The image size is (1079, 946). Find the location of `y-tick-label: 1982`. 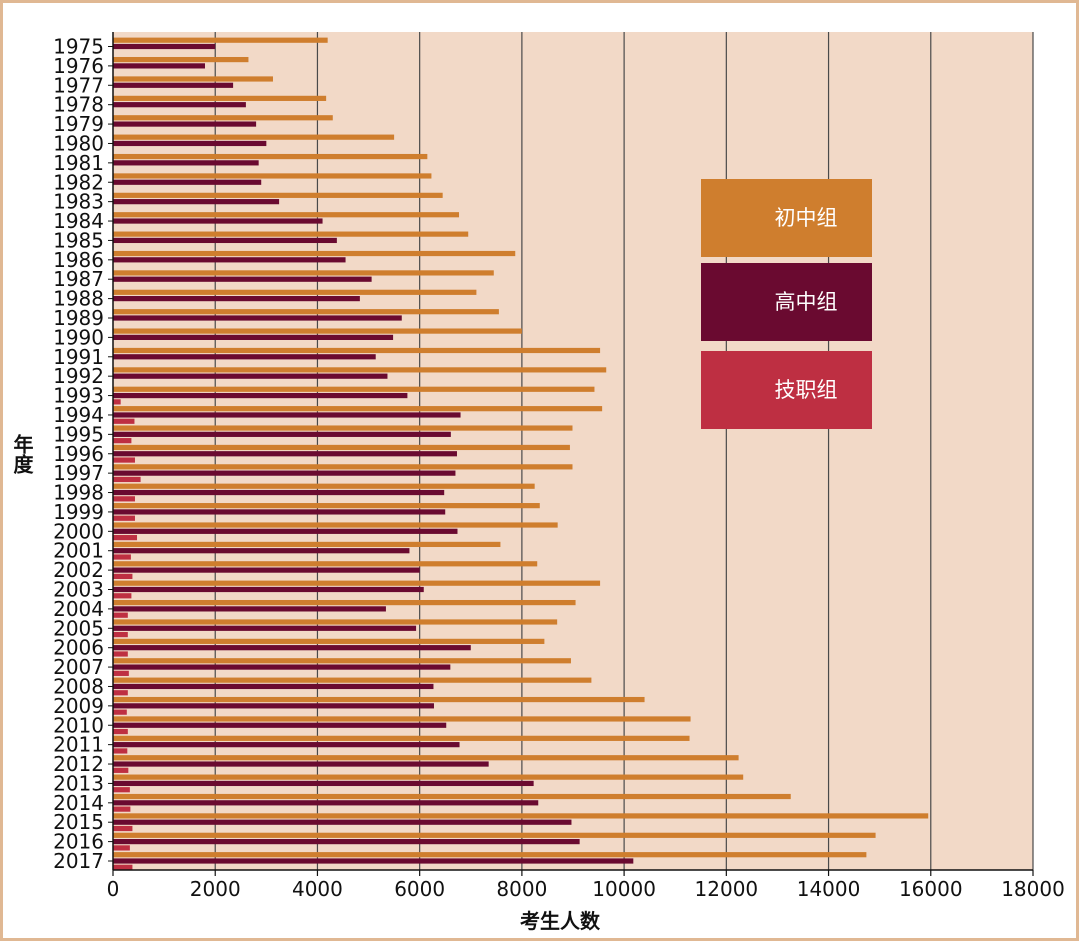

y-tick-label: 1982 is located at coordinates (78, 182).